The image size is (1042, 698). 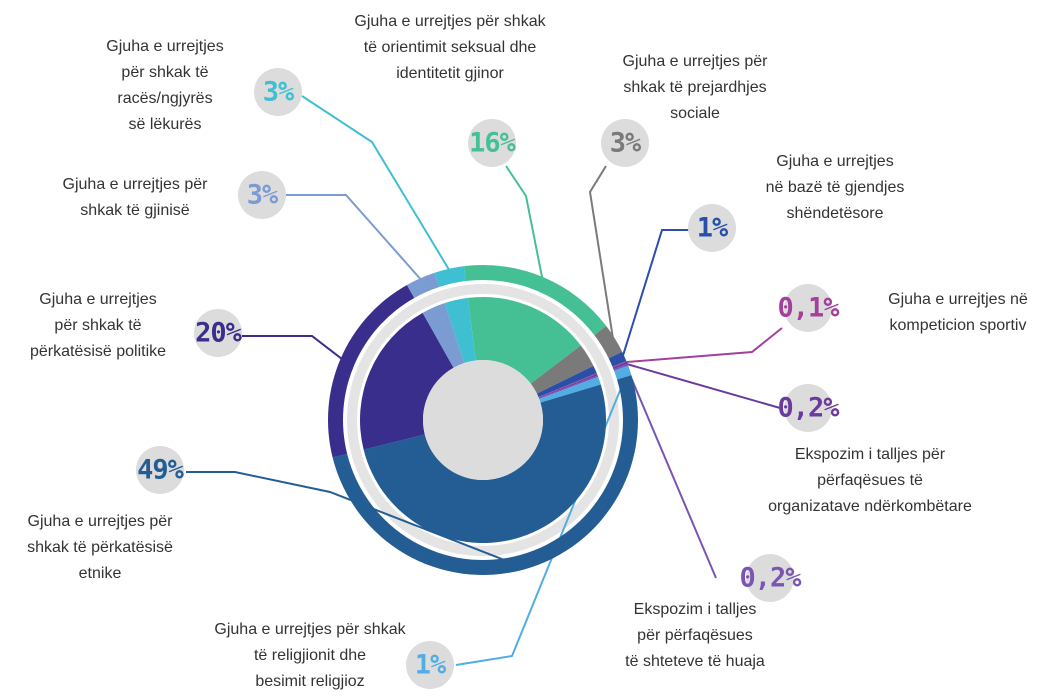 I want to click on value-label: 20%, so click(x=219, y=333).